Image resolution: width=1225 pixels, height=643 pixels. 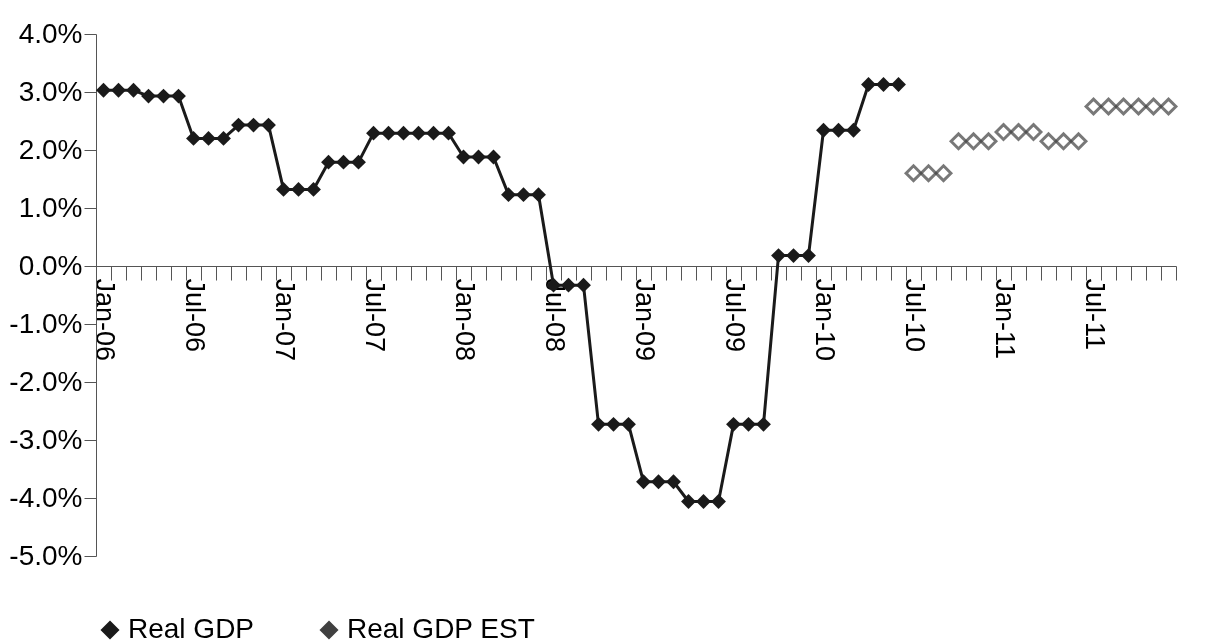 What do you see at coordinates (735, 315) in the screenshot?
I see `x-tick-label: Jul-09` at bounding box center [735, 315].